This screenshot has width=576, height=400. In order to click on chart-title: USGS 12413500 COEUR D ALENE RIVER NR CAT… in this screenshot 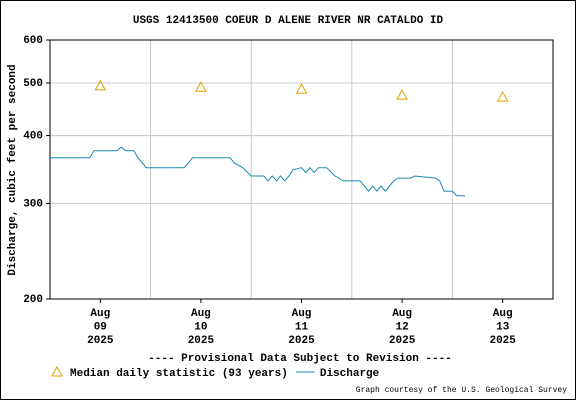, I will do `click(288, 21)`.